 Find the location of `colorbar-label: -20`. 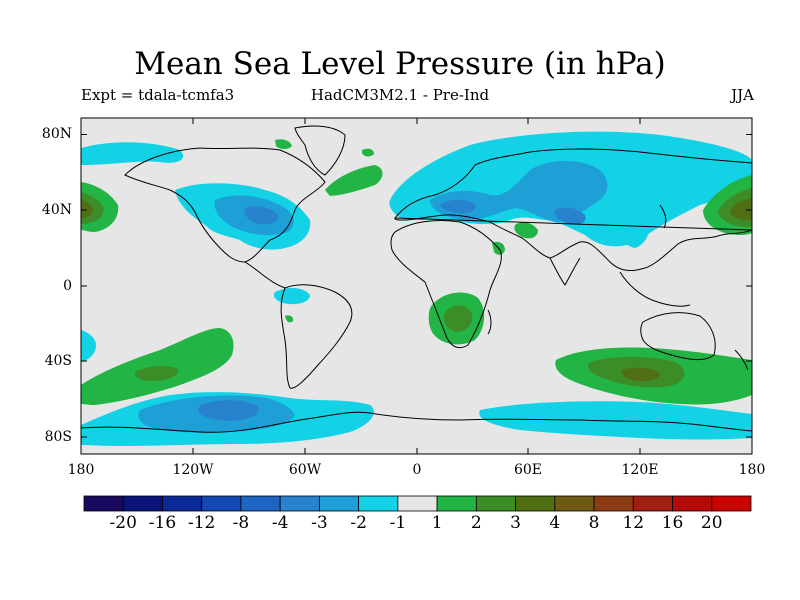

colorbar-label: -20 is located at coordinates (123, 523).